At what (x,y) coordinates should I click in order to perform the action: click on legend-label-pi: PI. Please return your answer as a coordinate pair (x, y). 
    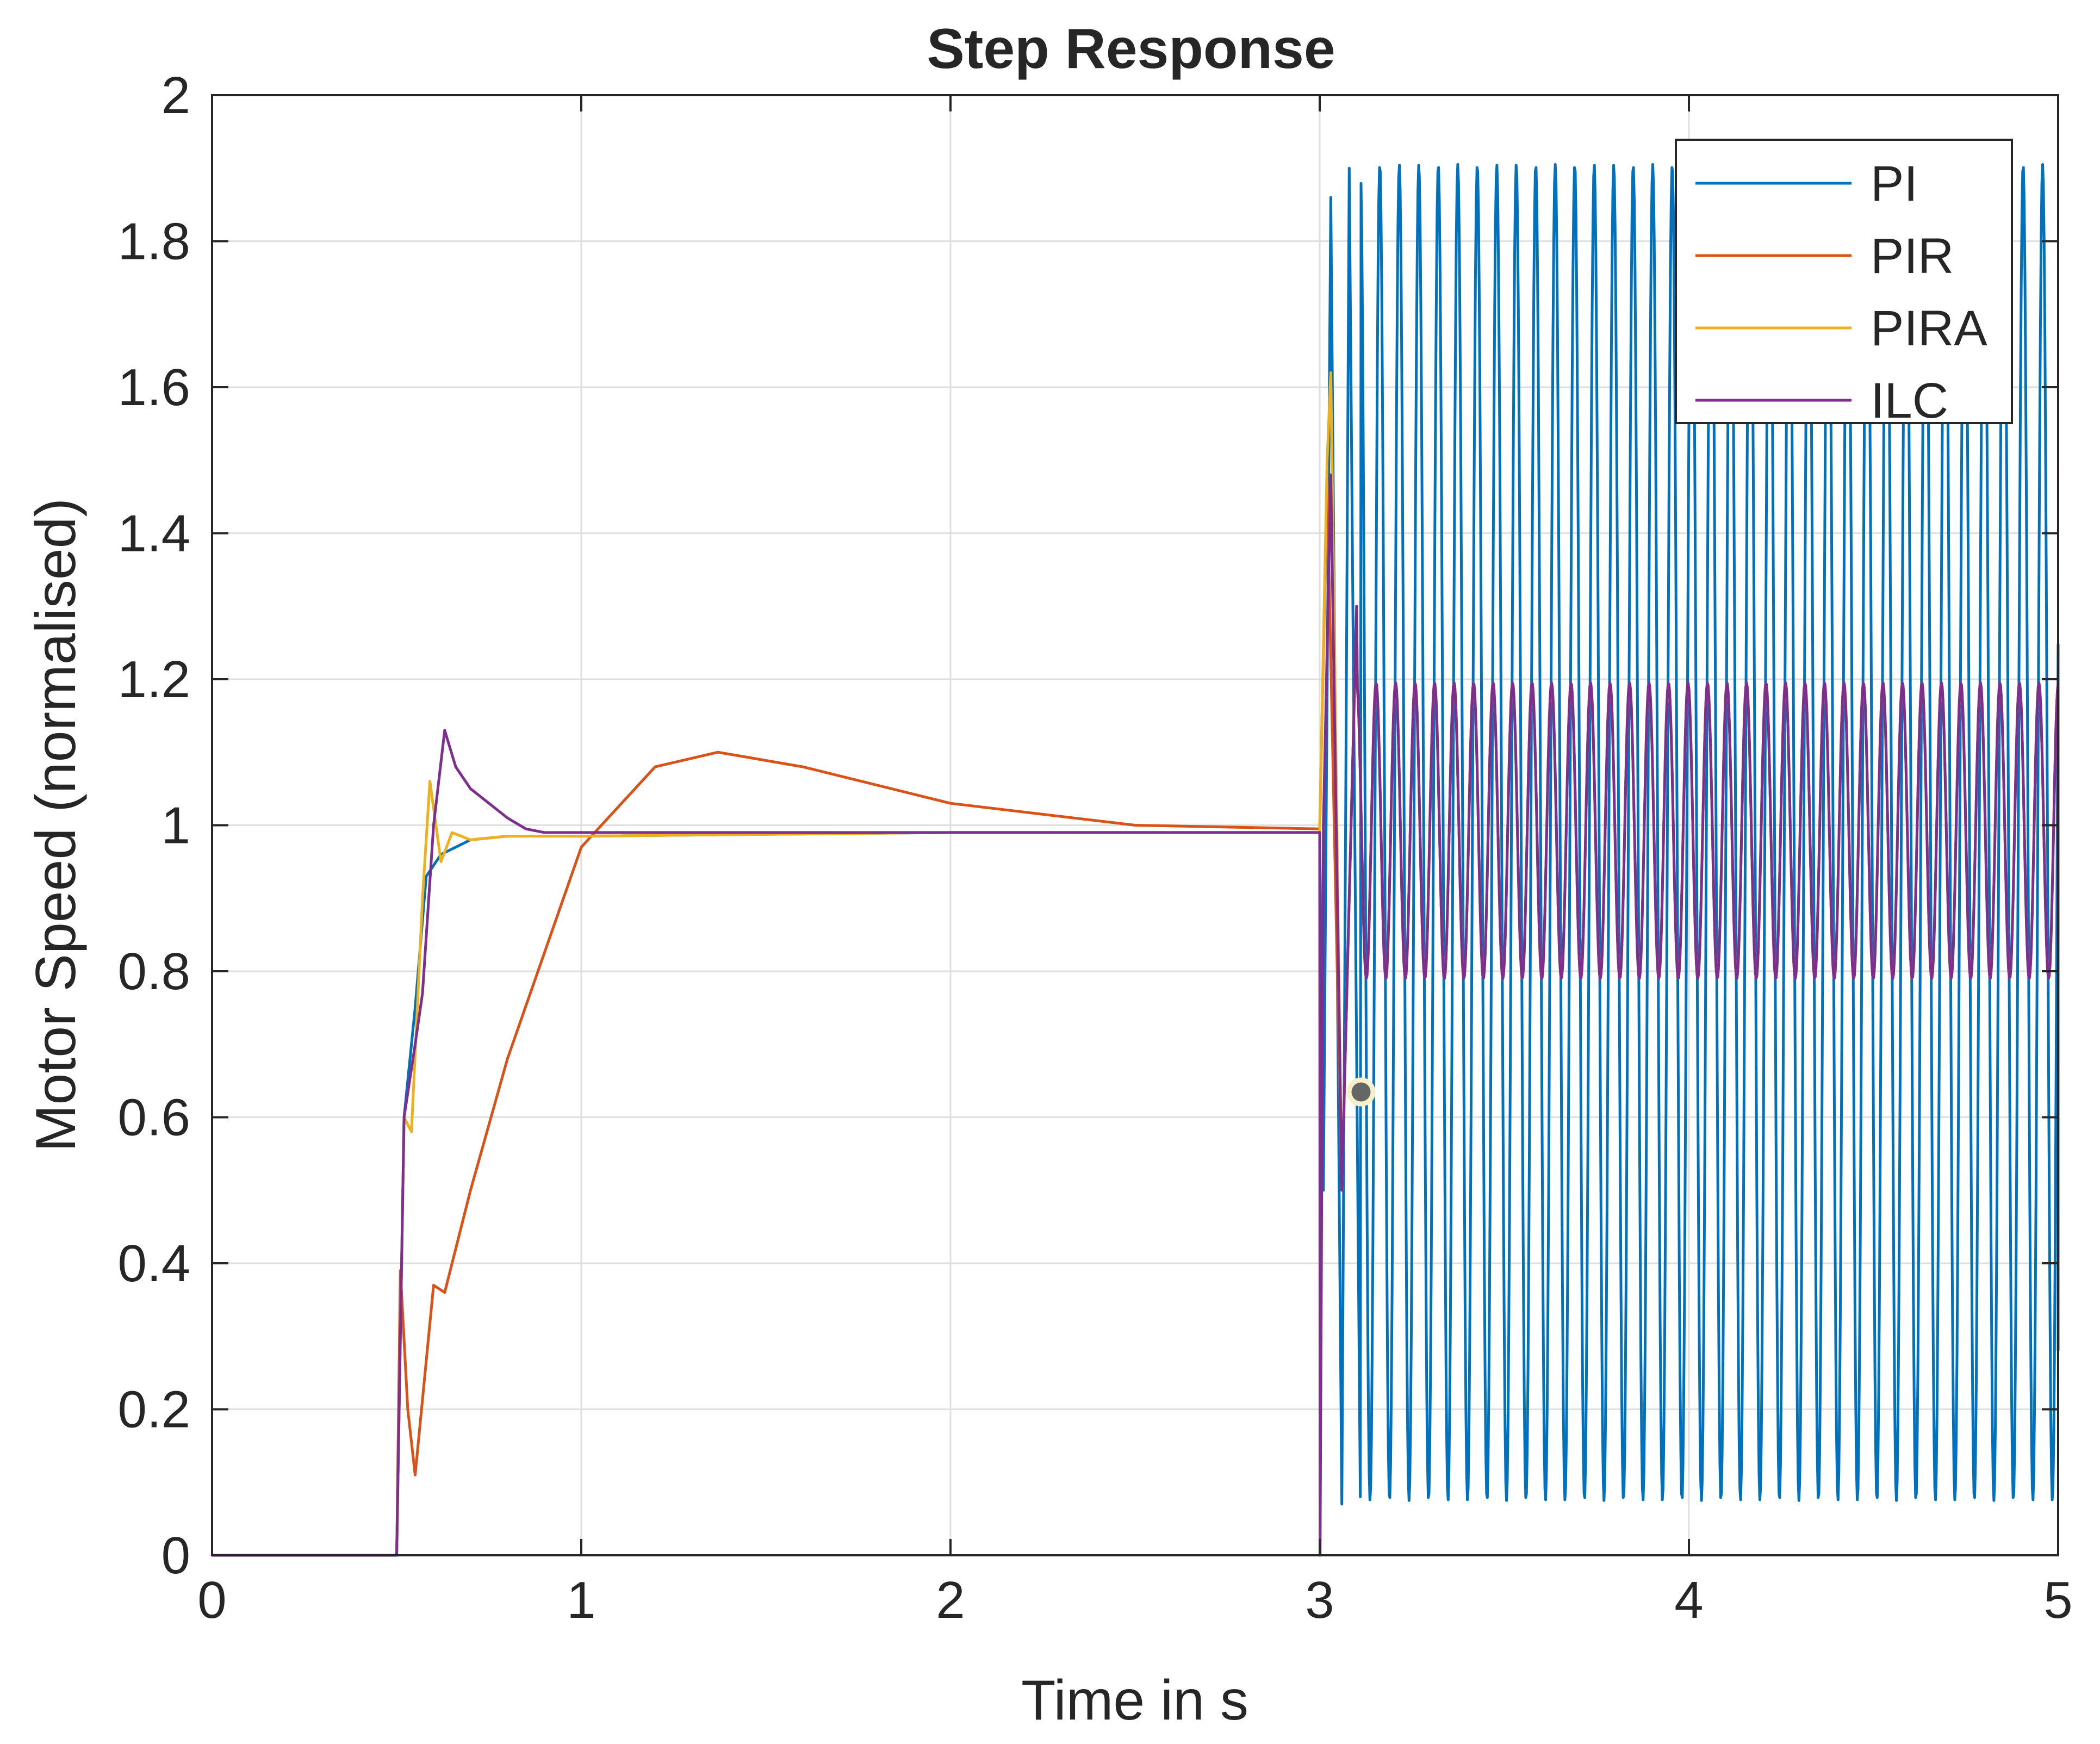
    Looking at the image, I should click on (1894, 184).